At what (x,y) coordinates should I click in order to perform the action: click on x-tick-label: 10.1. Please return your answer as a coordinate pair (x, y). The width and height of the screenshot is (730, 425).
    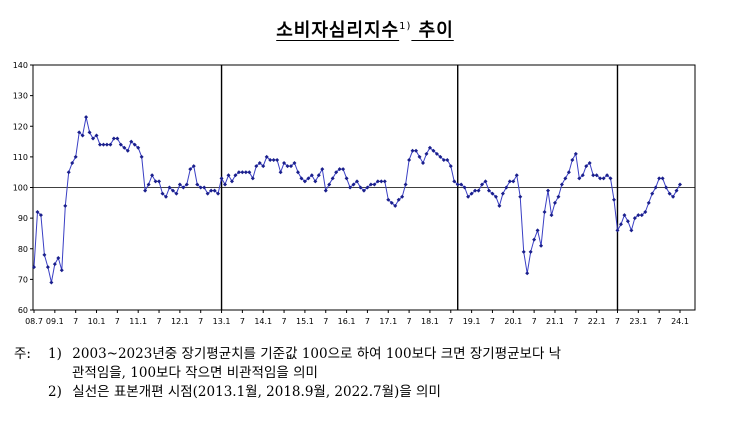
    Looking at the image, I should click on (97, 321).